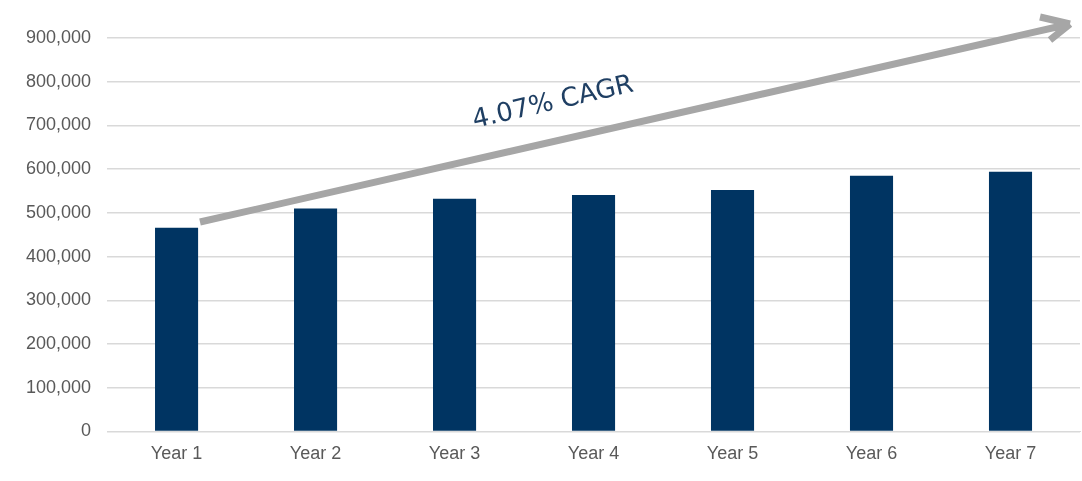 The image size is (1082, 481). Describe the element at coordinates (86, 430) in the screenshot. I see `y-tick-label: 0` at that location.